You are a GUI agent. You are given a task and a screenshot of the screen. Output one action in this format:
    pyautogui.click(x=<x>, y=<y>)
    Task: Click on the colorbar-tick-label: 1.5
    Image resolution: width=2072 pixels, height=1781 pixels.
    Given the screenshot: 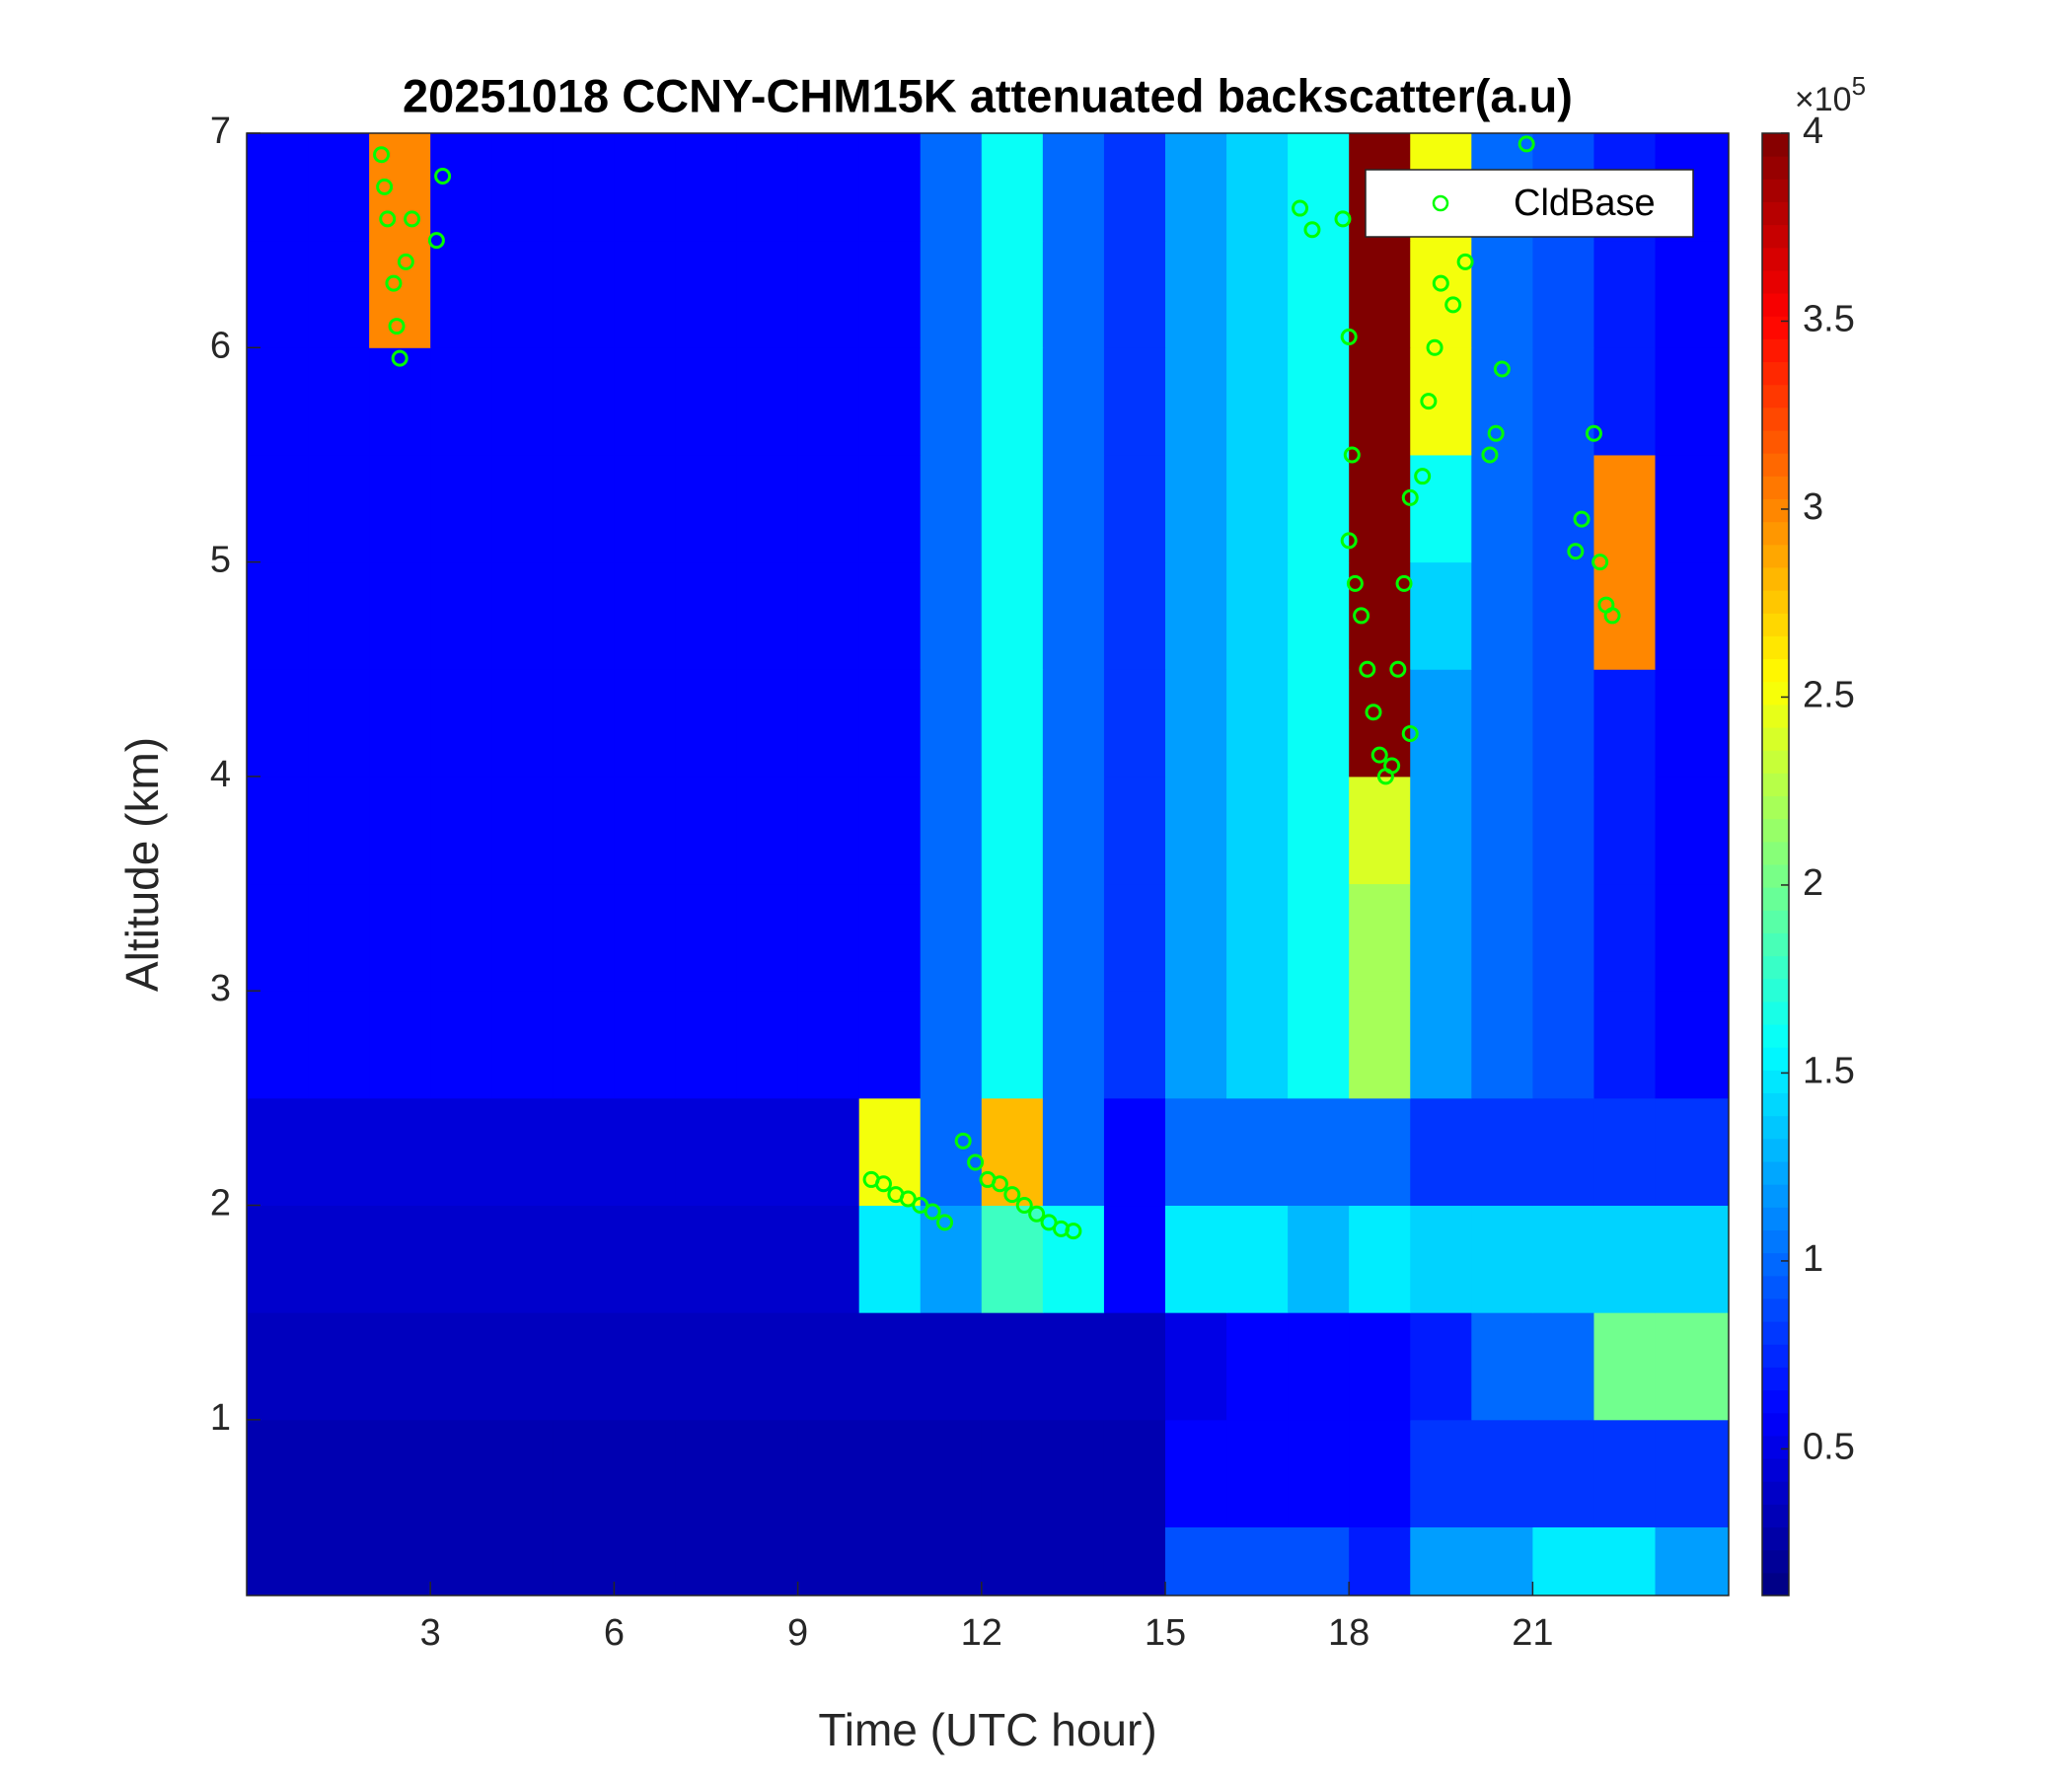 What is the action you would take?
    pyautogui.click(x=1829, y=1070)
    